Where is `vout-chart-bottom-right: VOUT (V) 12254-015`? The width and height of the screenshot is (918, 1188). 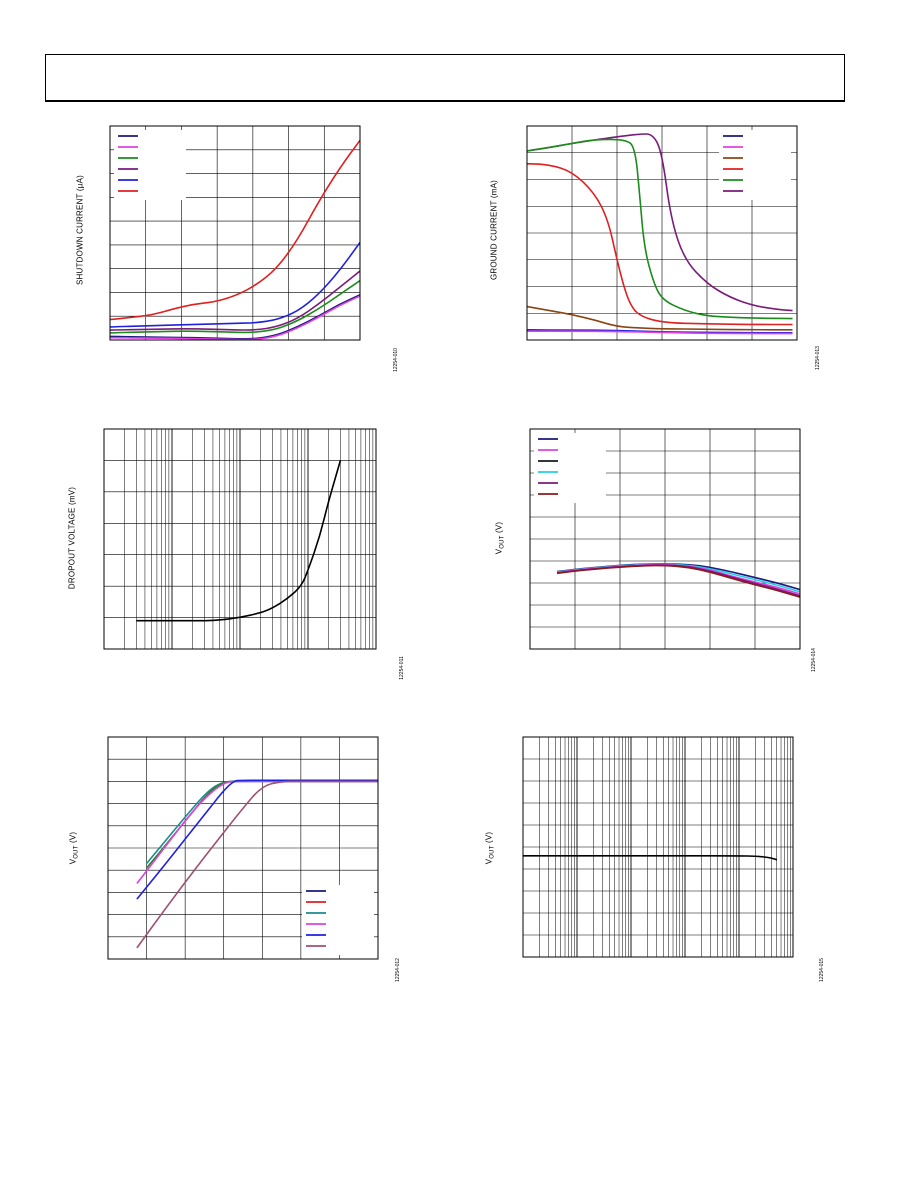
vout-chart-bottom-right: VOUT (V) 12254-015 is located at coordinates (655, 865).